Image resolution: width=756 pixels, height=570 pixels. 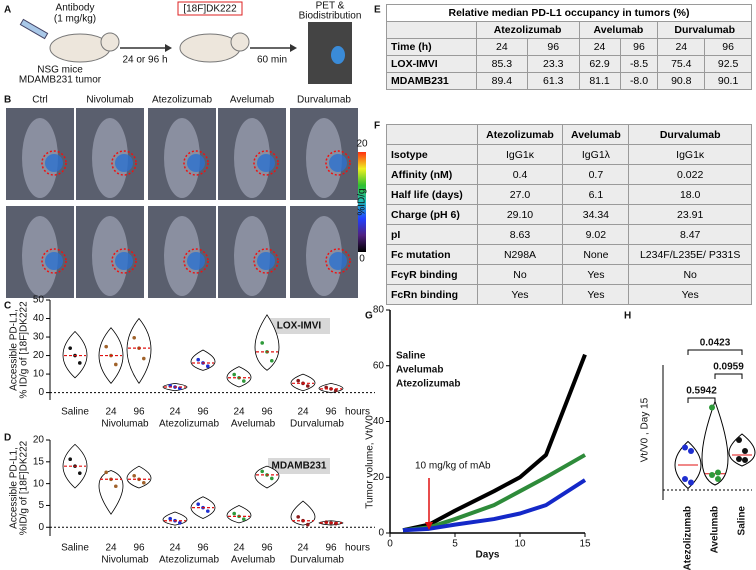 What do you see at coordinates (432, 154) in the screenshot?
I see `table-cell: Isotype` at bounding box center [432, 154].